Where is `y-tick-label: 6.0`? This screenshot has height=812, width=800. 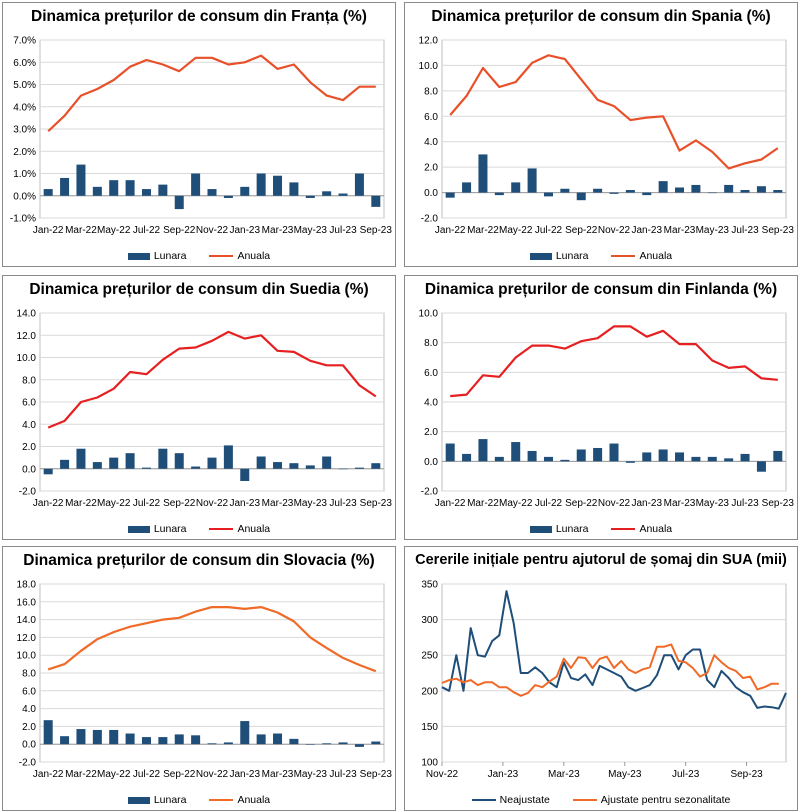 y-tick-label: 6.0 is located at coordinates (431, 117).